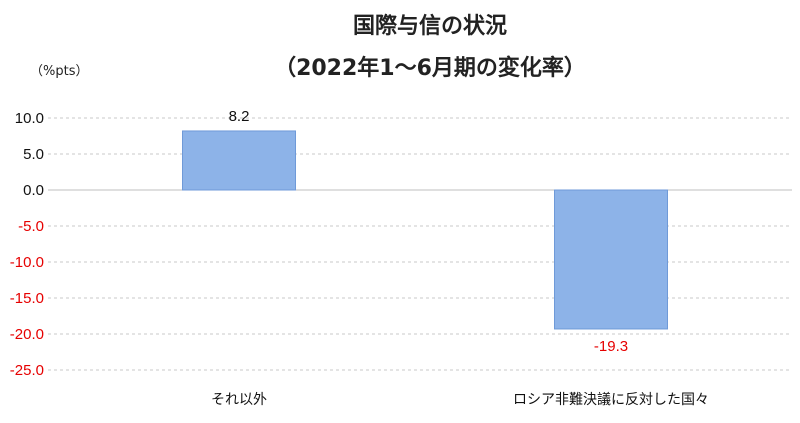  What do you see at coordinates (29, 118) in the screenshot?
I see `y-tick-label: 10.0` at bounding box center [29, 118].